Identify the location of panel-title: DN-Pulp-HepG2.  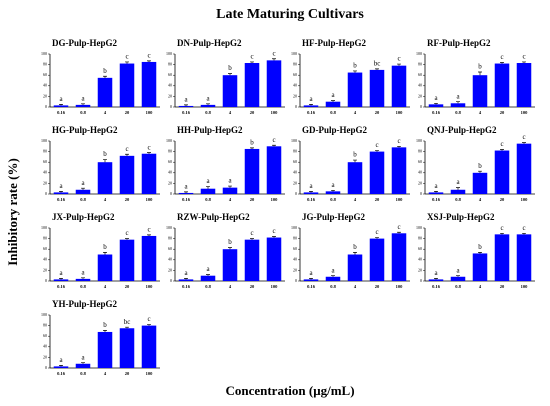
(209, 43).